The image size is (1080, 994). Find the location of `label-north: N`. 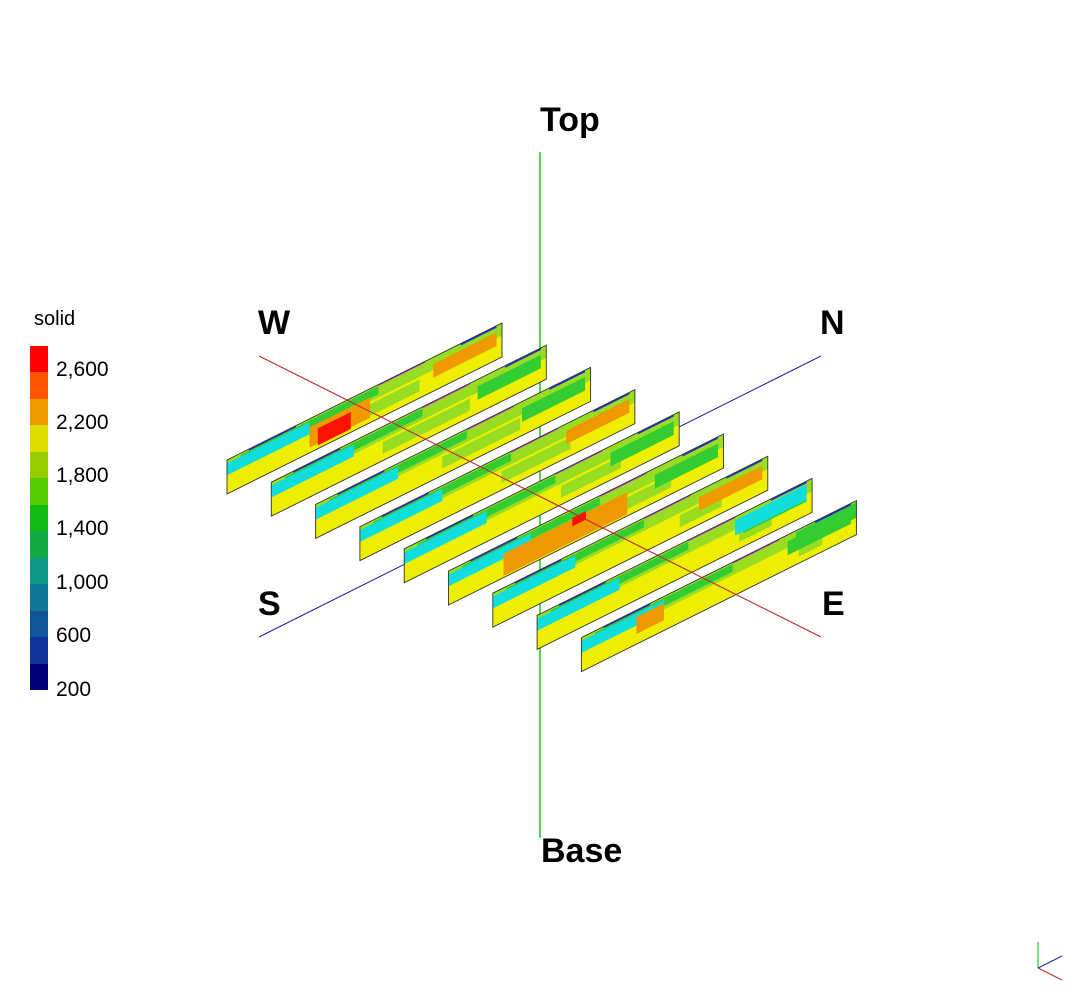

label-north: N is located at coordinates (832, 323).